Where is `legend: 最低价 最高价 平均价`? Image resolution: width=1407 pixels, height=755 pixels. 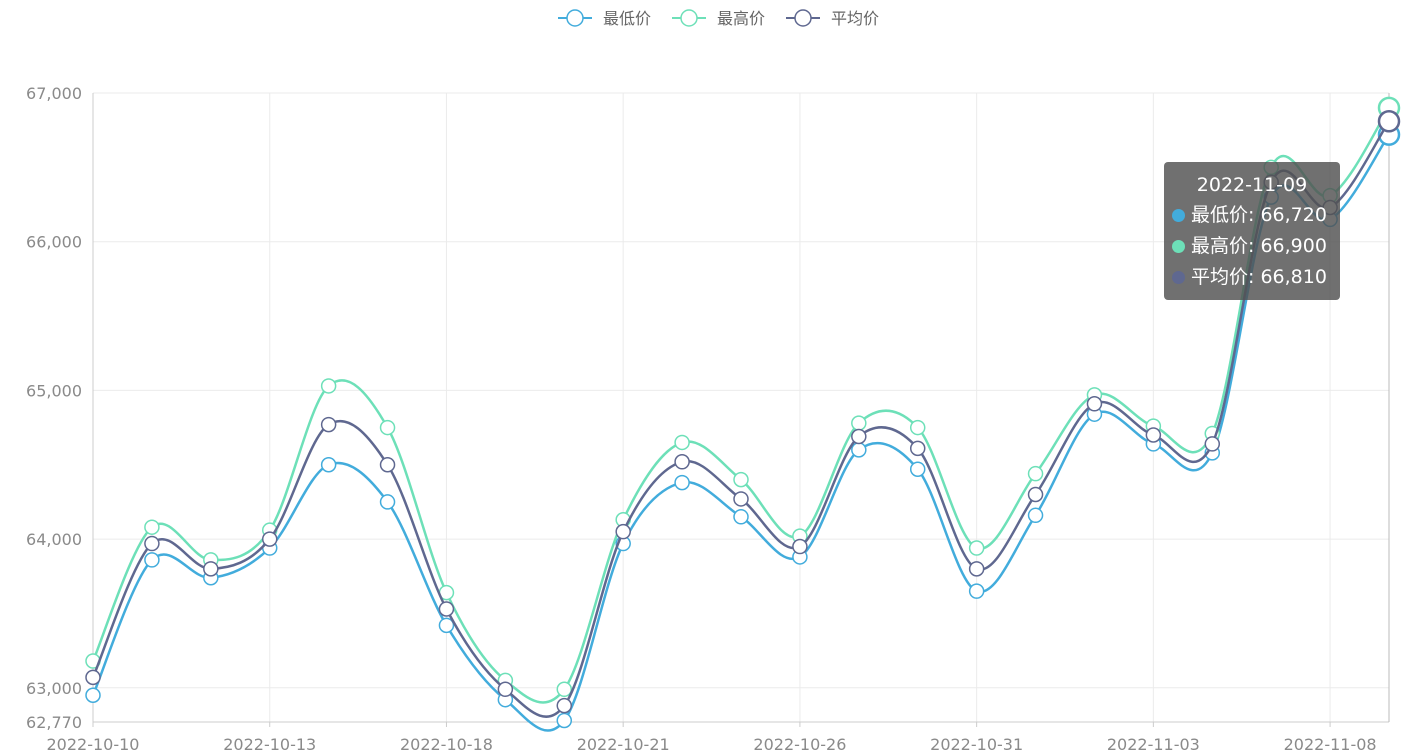 legend: 最低价 最高价 平均价 is located at coordinates (718, 18).